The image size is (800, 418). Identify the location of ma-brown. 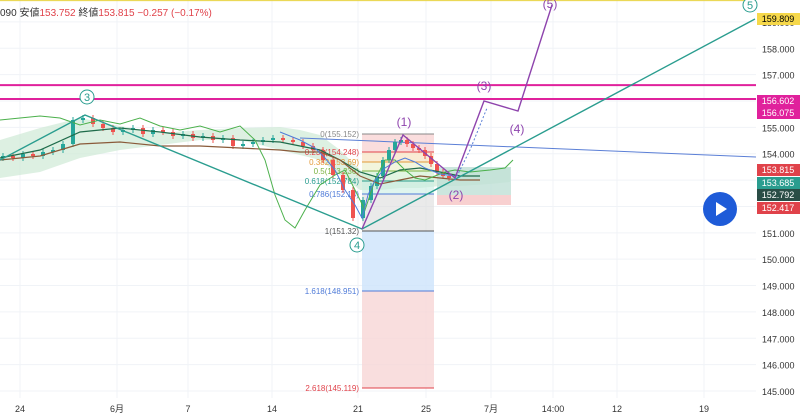
(240, 163).